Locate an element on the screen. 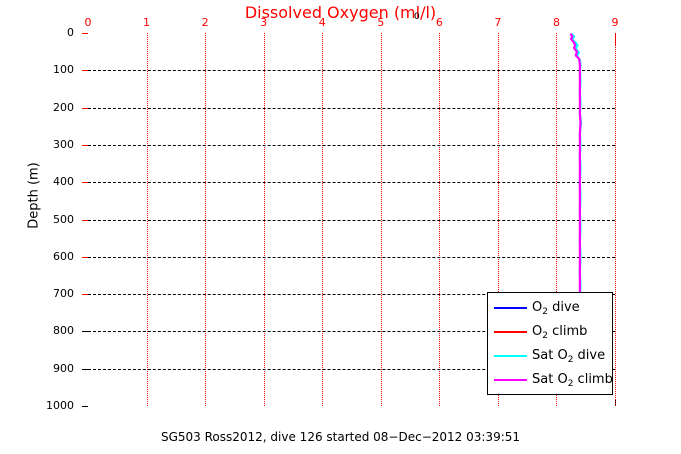 This screenshot has width=681, height=454. trace-sat-o-2-dive is located at coordinates (576, 166).